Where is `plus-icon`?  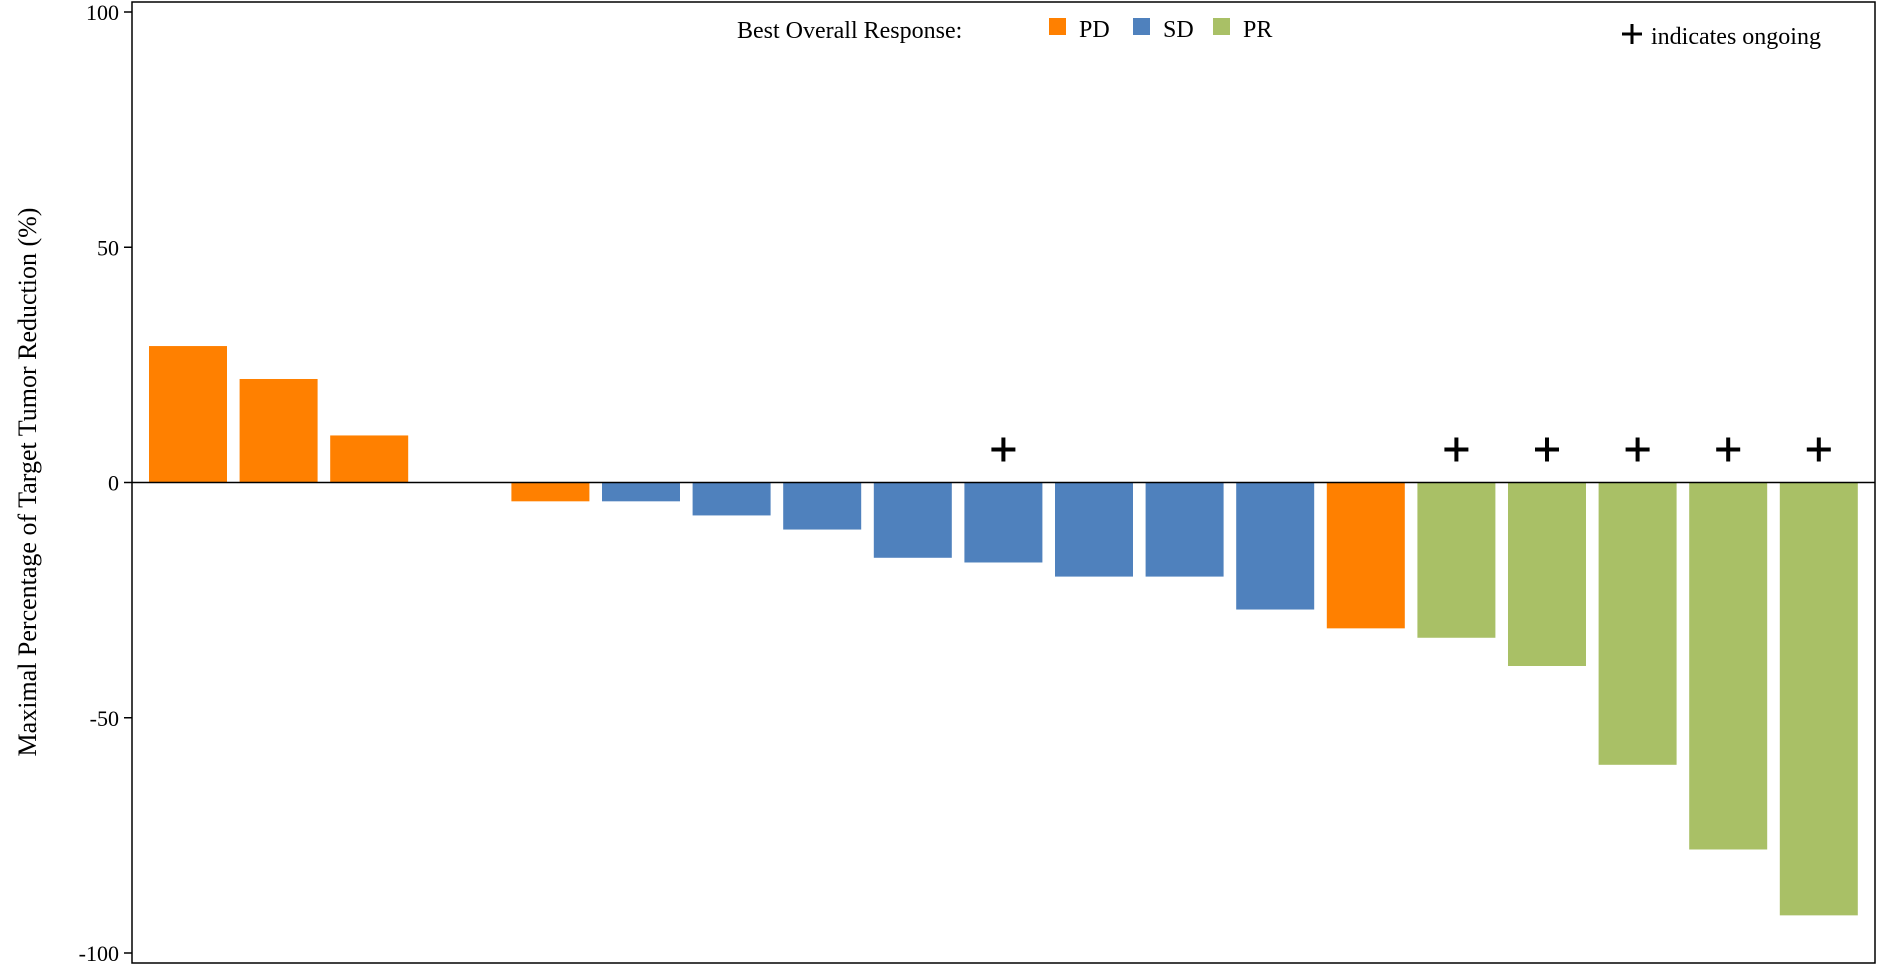 plus-icon is located at coordinates (1632, 34).